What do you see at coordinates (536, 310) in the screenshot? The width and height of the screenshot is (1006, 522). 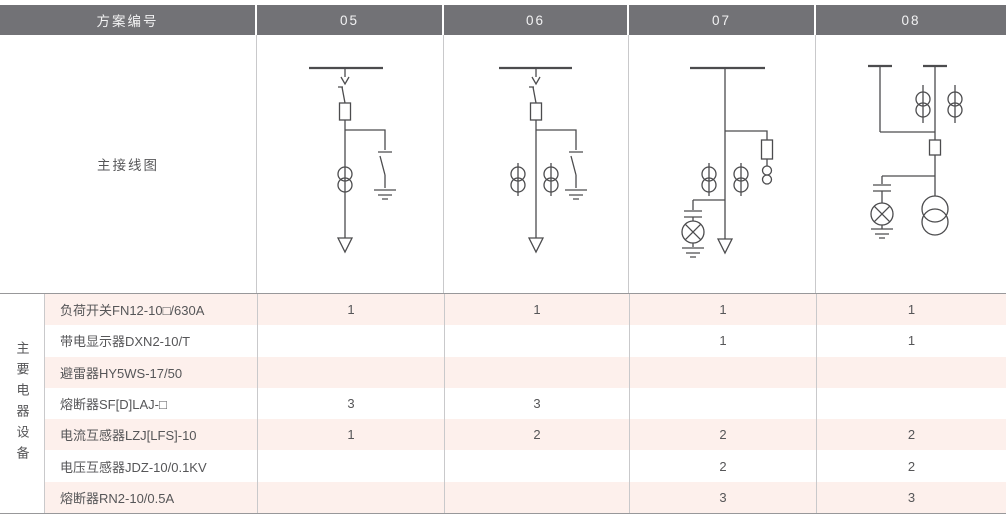 I see `qty-scheme-06: 1` at bounding box center [536, 310].